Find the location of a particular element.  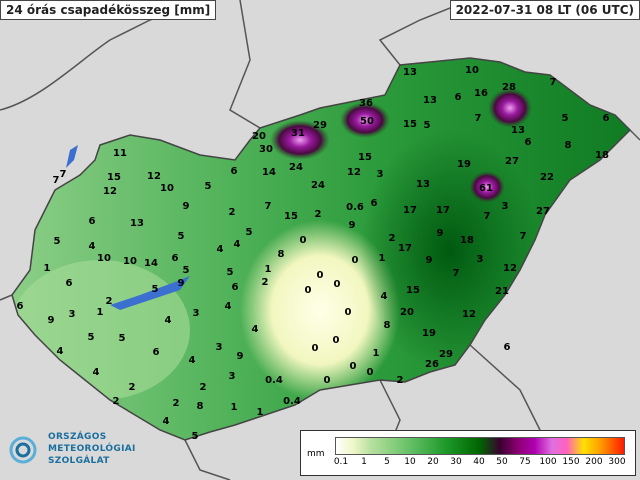

legend-tick: 5 is located at coordinates (387, 462).